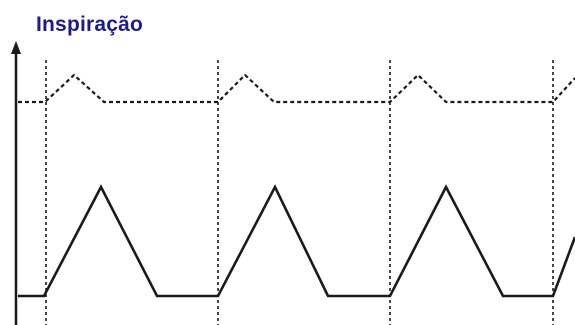 Image resolution: width=575 pixels, height=325 pixels. What do you see at coordinates (90, 24) in the screenshot?
I see `figure-title: Inspiração` at bounding box center [90, 24].